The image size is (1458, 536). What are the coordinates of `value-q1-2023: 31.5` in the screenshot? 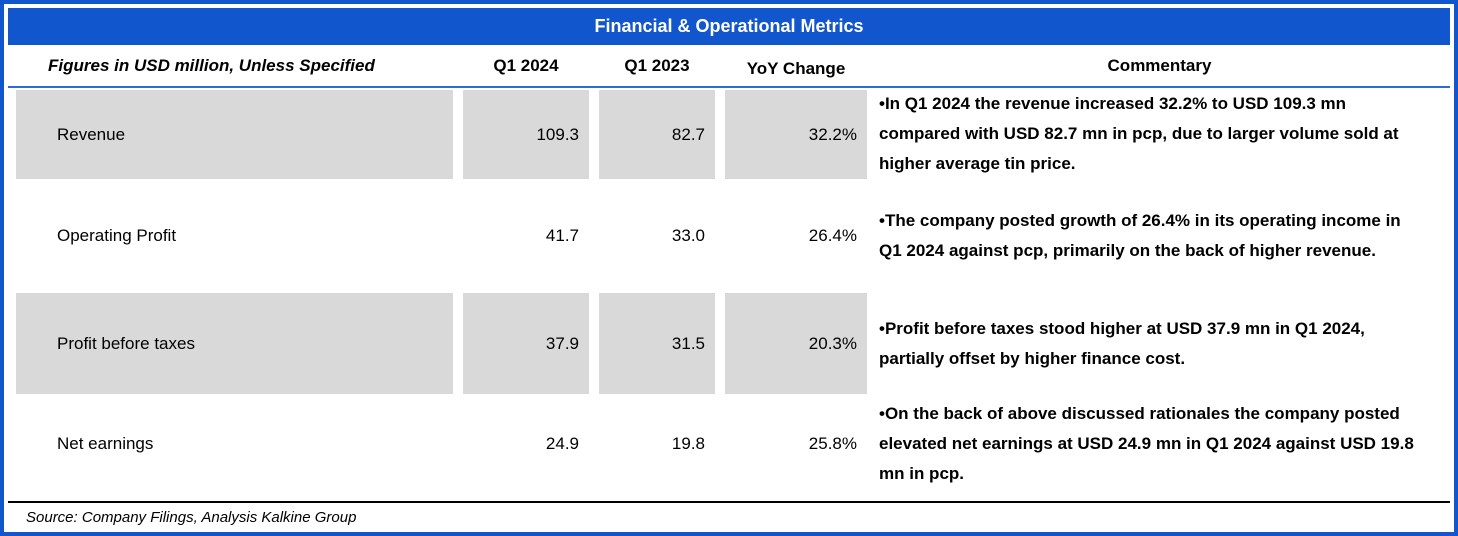 It's located at (657, 343).